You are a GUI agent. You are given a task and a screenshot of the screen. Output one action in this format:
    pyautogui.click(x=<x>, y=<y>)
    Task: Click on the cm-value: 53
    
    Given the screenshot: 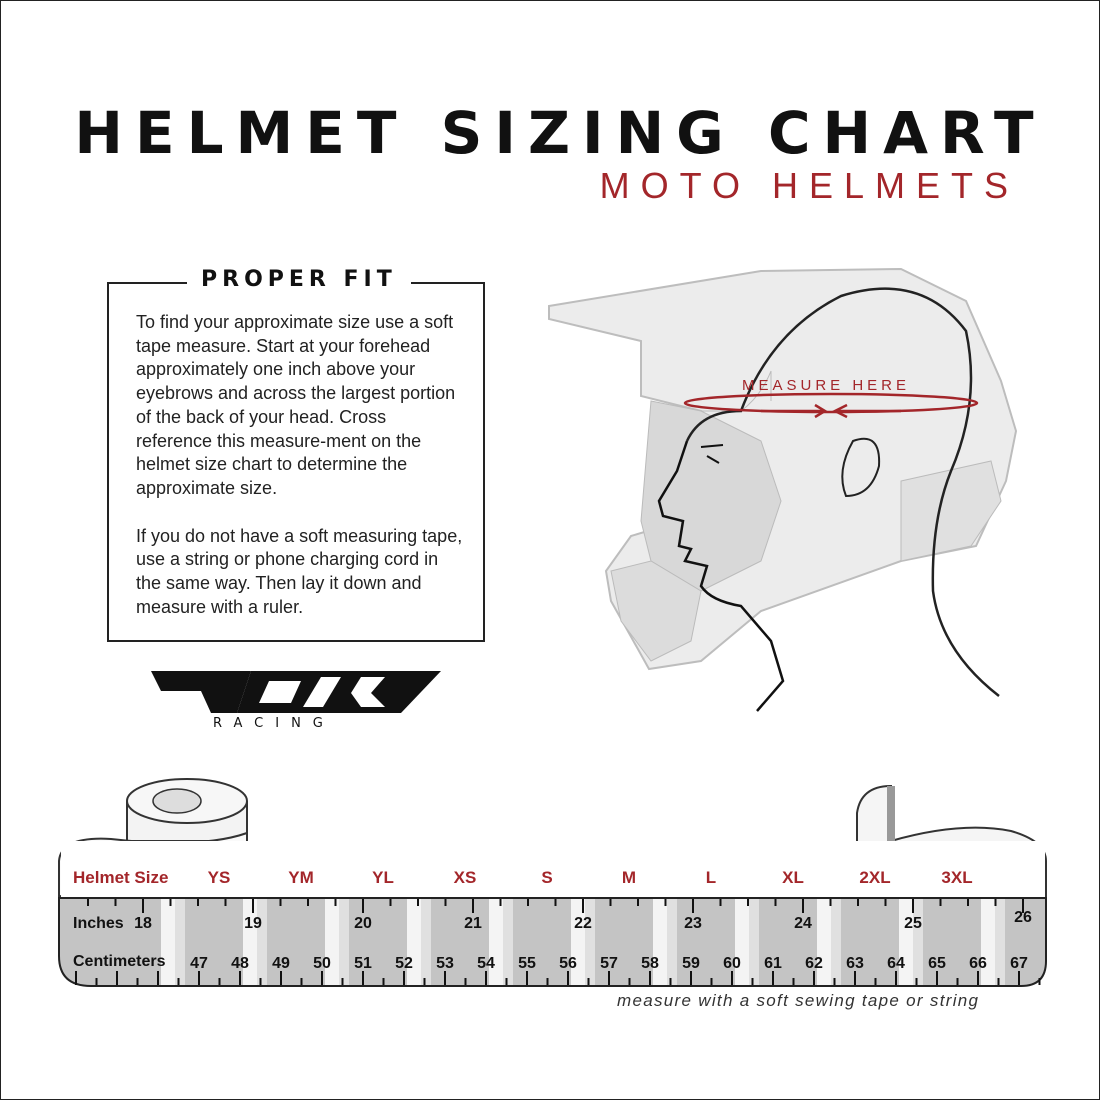 What is the action you would take?
    pyautogui.click(x=445, y=963)
    